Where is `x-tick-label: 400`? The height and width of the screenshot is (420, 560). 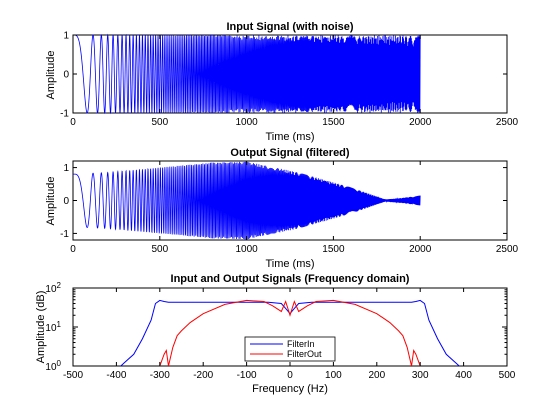 x-tick-label: 400 is located at coordinates (463, 375).